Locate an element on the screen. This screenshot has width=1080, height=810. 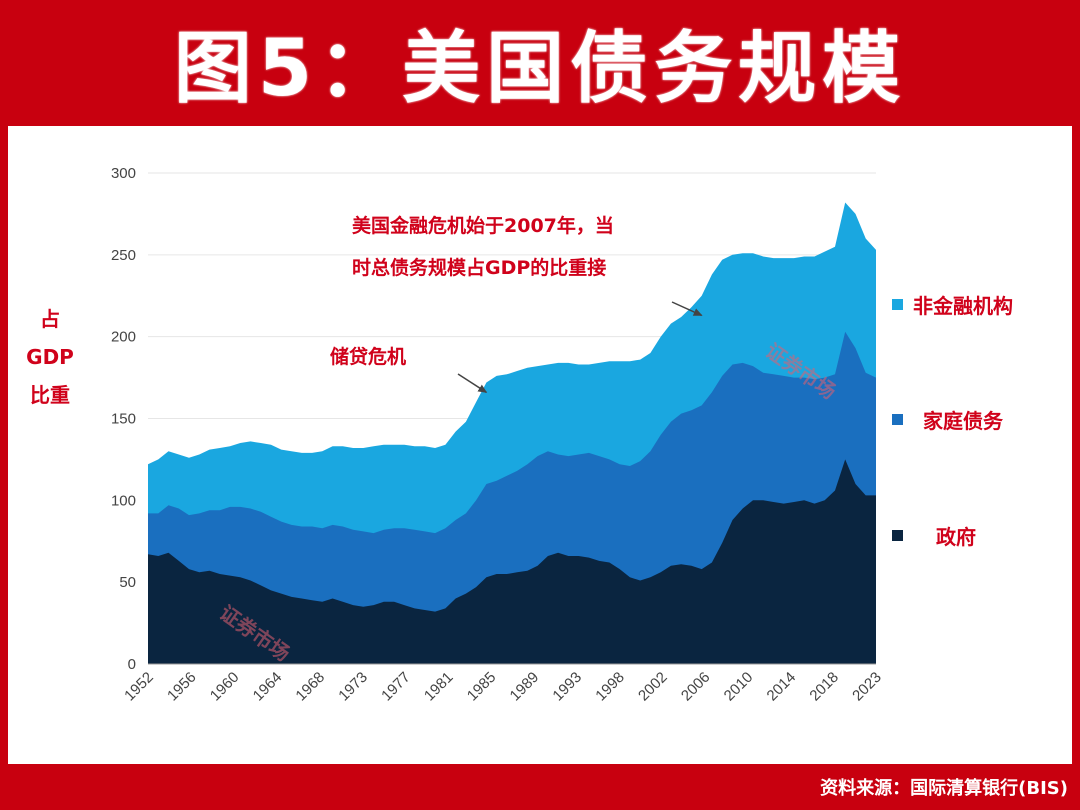
x-tick-label: 1989 is located at coordinates (525, 687).